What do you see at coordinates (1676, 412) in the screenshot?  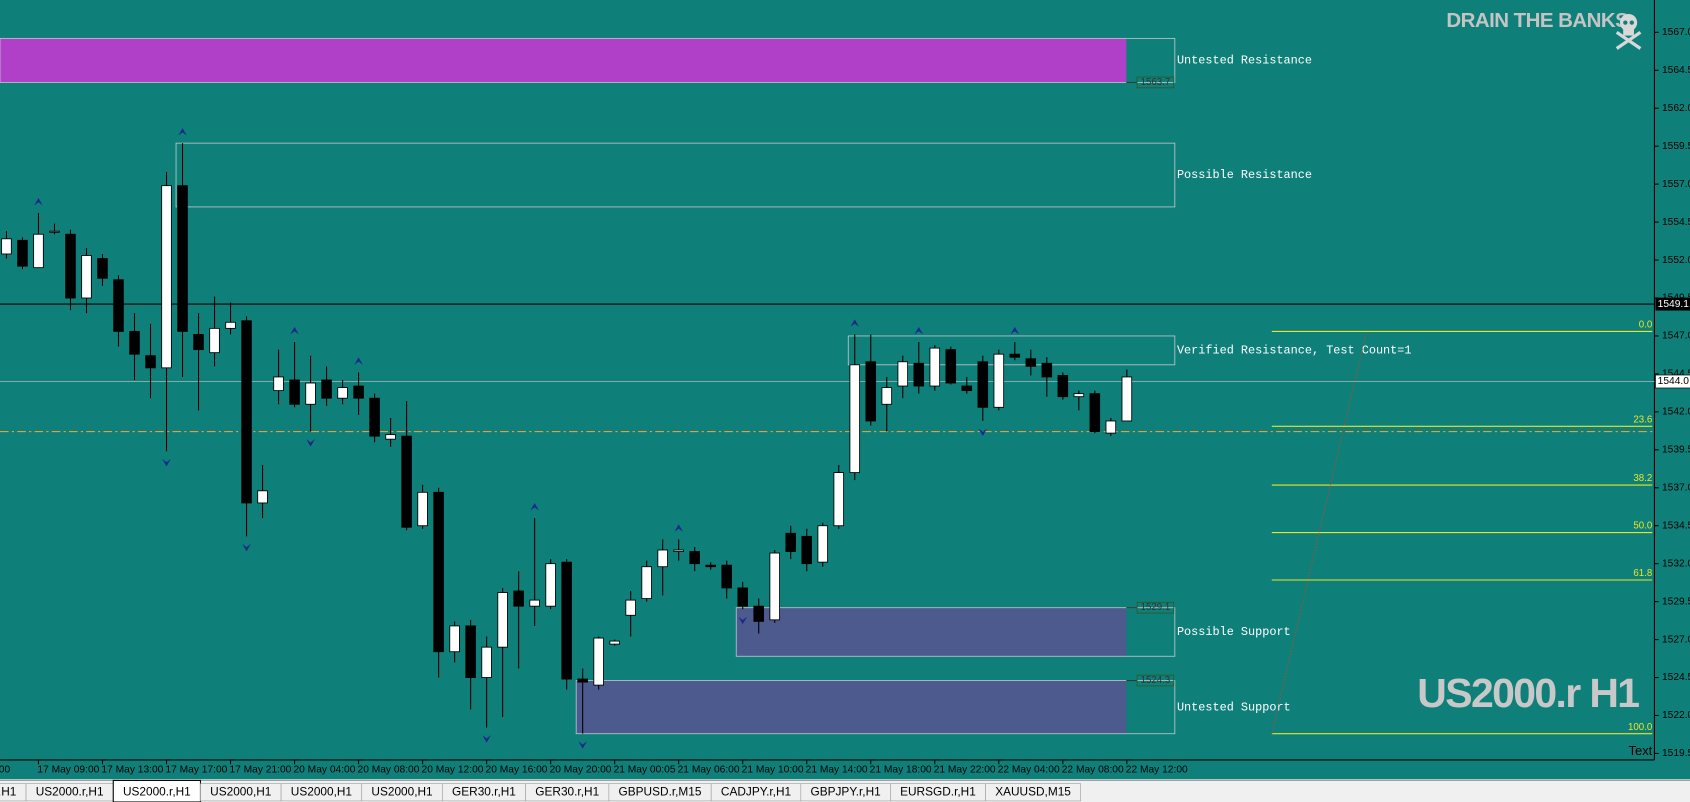 I see `y-tick-label: 1542.0` at bounding box center [1676, 412].